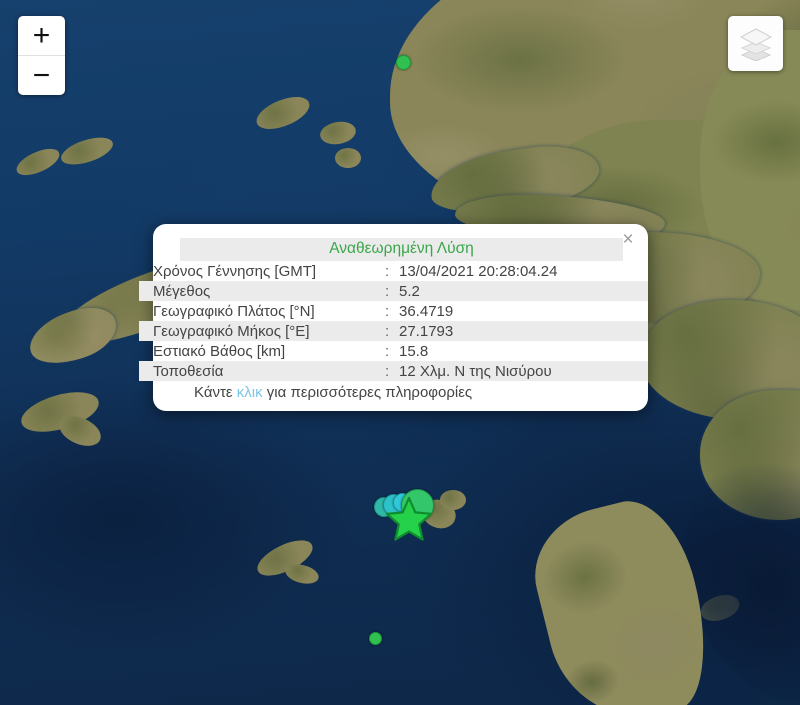  Describe the element at coordinates (269, 371) in the screenshot. I see `row-label-location: Τοποθεσία` at that location.